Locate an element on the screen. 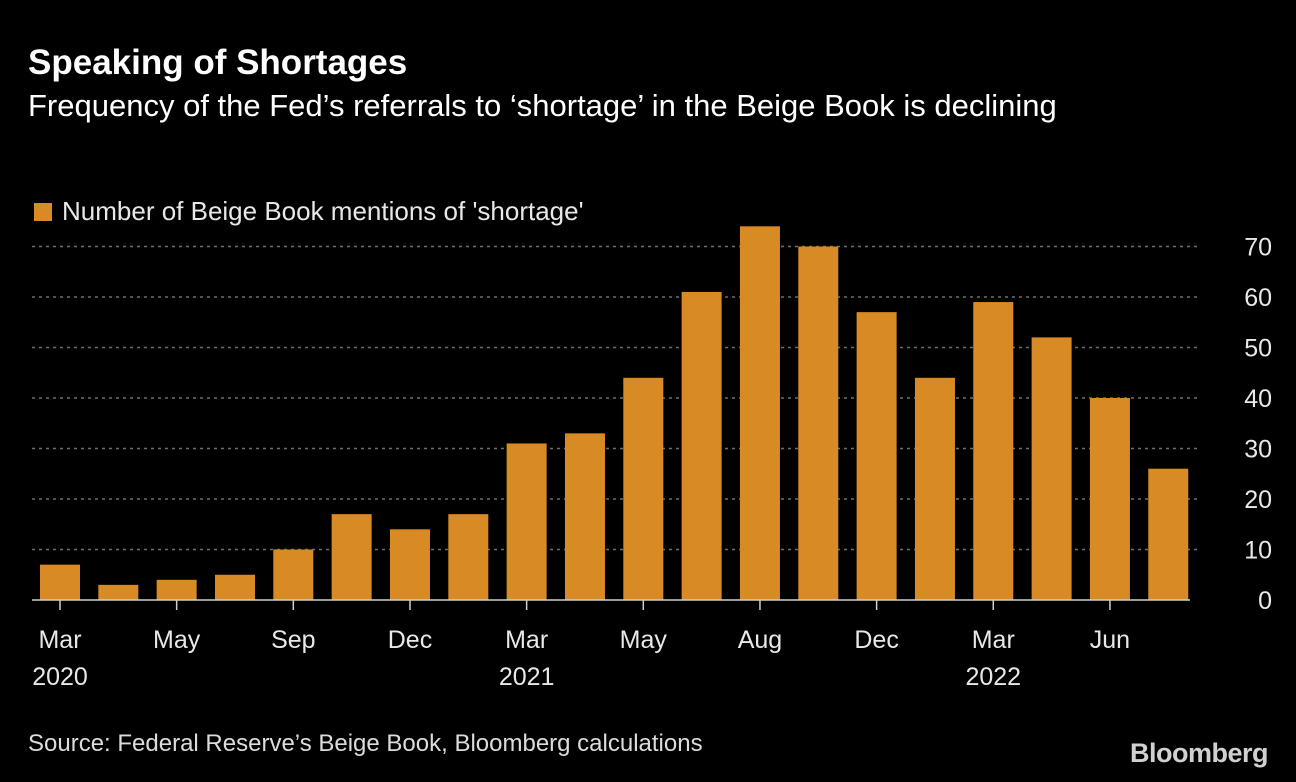 Image resolution: width=1296 pixels, height=782 pixels. bar-oct-2020 is located at coordinates (351, 557).